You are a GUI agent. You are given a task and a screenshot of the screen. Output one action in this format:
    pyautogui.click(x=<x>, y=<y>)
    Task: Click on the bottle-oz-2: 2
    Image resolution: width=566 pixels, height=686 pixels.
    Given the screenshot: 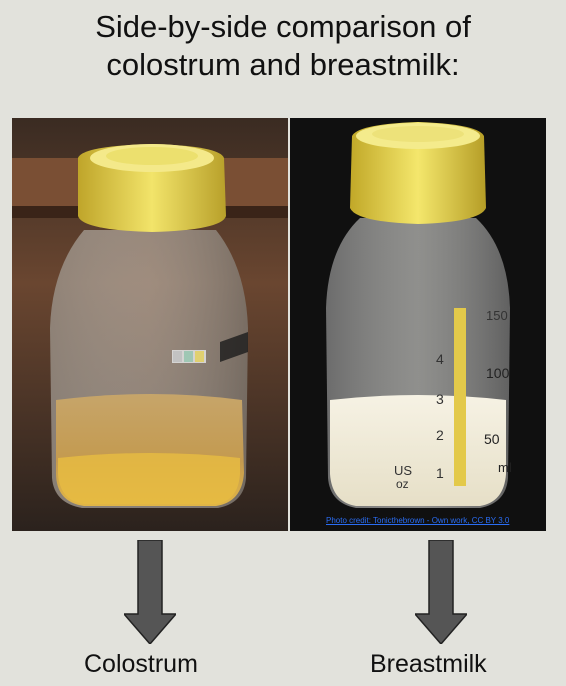 What is the action you would take?
    pyautogui.click(x=440, y=435)
    